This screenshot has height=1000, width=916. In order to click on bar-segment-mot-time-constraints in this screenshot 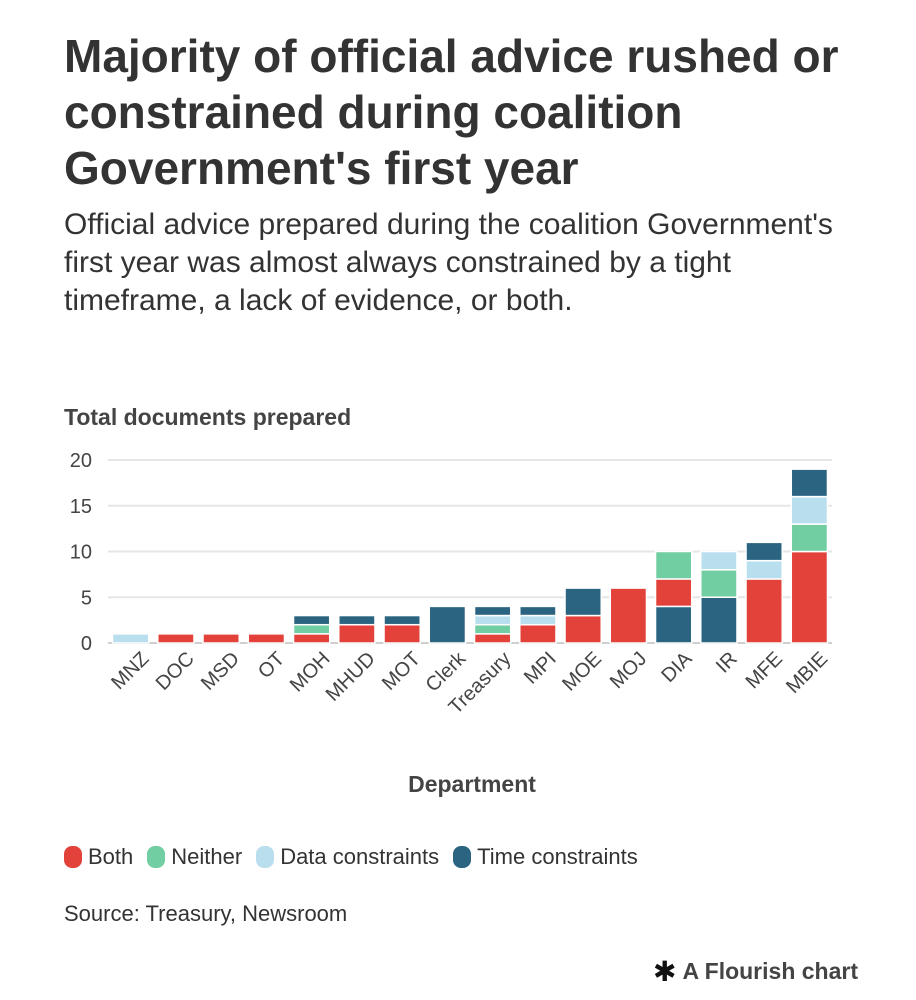, I will do `click(402, 620)`.